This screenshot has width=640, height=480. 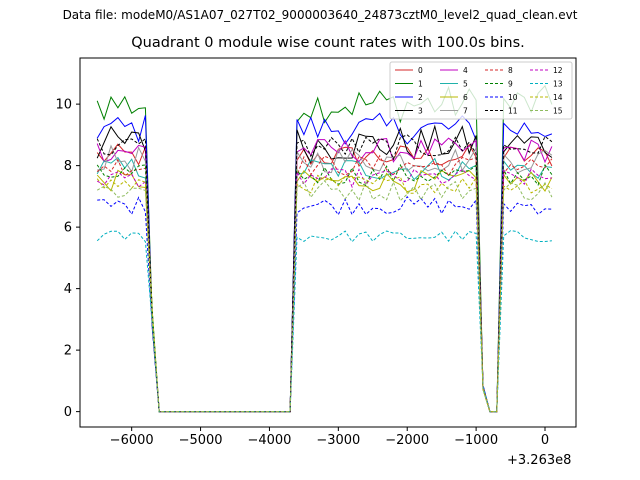 I want to click on x-tick-label: −4000, so click(x=269, y=440).